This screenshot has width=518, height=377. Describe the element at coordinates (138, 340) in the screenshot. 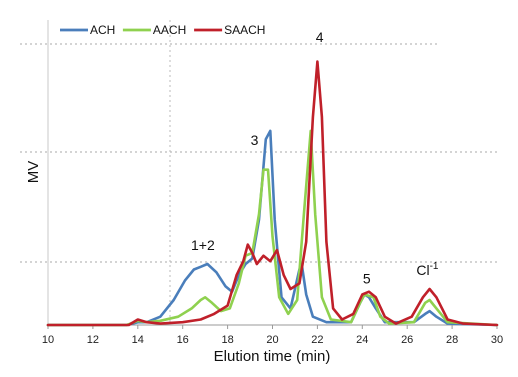

I see `x-tick-label: 14` at that location.